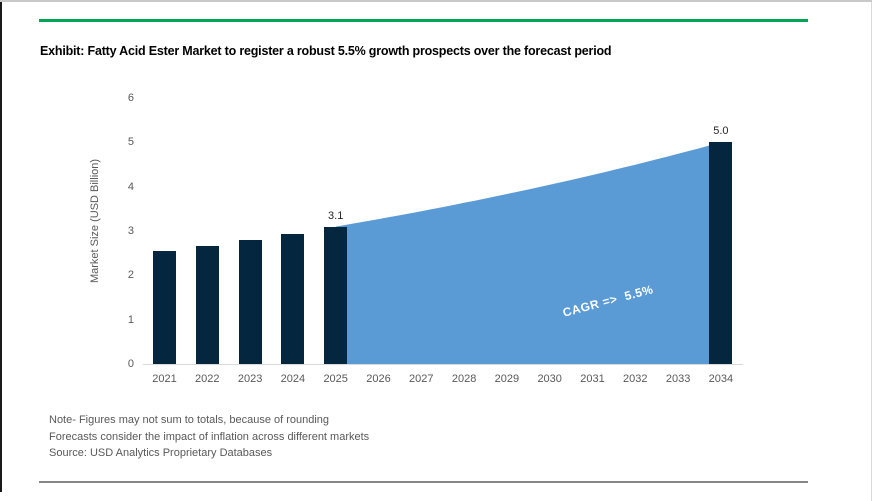 This screenshot has height=501, width=872. I want to click on y-tick-0: 0, so click(130, 364).